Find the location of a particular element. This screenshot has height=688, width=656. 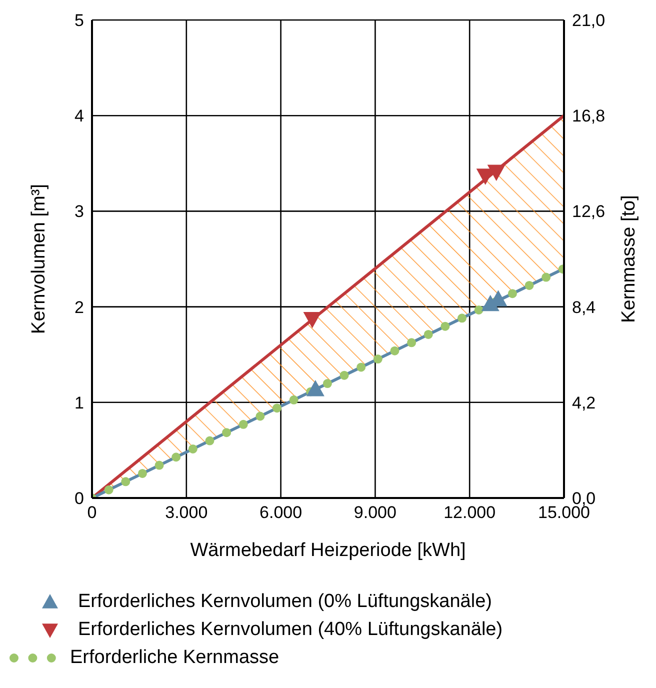

y2-tick-label: 4,2 is located at coordinates (584, 402).